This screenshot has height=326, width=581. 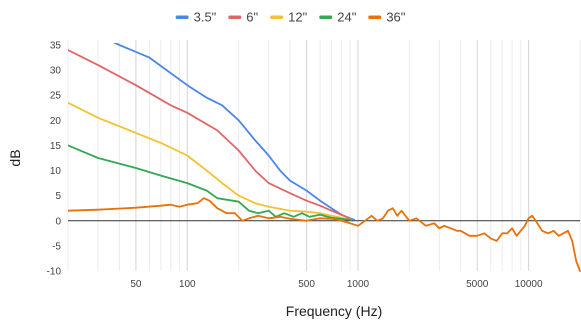 What do you see at coordinates (395, 17) in the screenshot?
I see `legend-label: 36"` at bounding box center [395, 17].